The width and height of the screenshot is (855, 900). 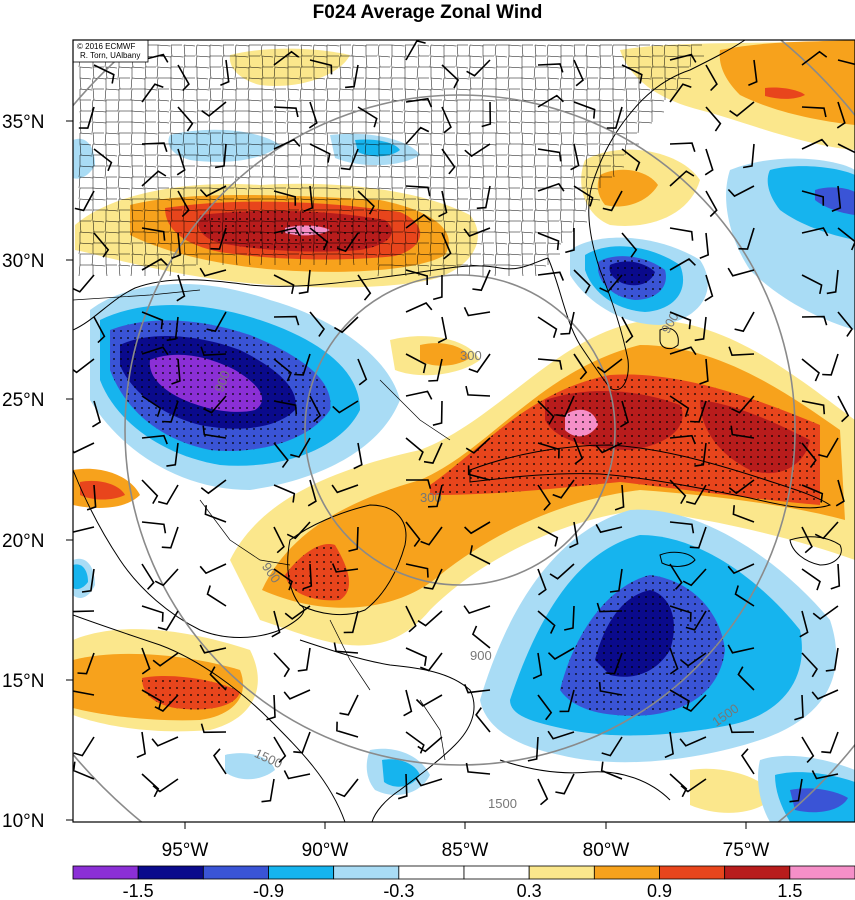 What do you see at coordinates (377, 148) in the screenshot?
I see `blue-region-north` at bounding box center [377, 148].